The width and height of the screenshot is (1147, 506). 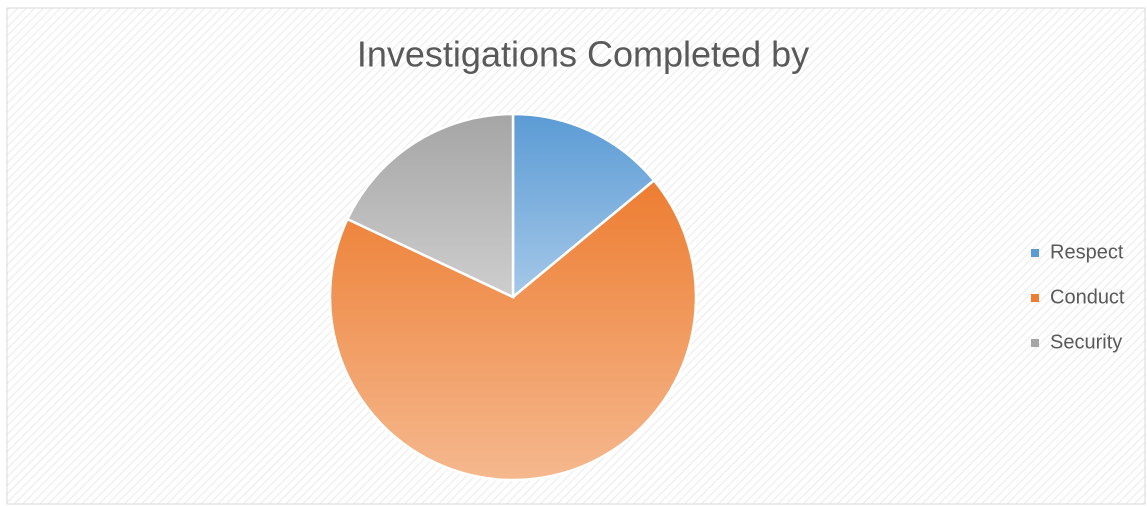 What do you see at coordinates (1086, 342) in the screenshot?
I see `legend-label: Security` at bounding box center [1086, 342].